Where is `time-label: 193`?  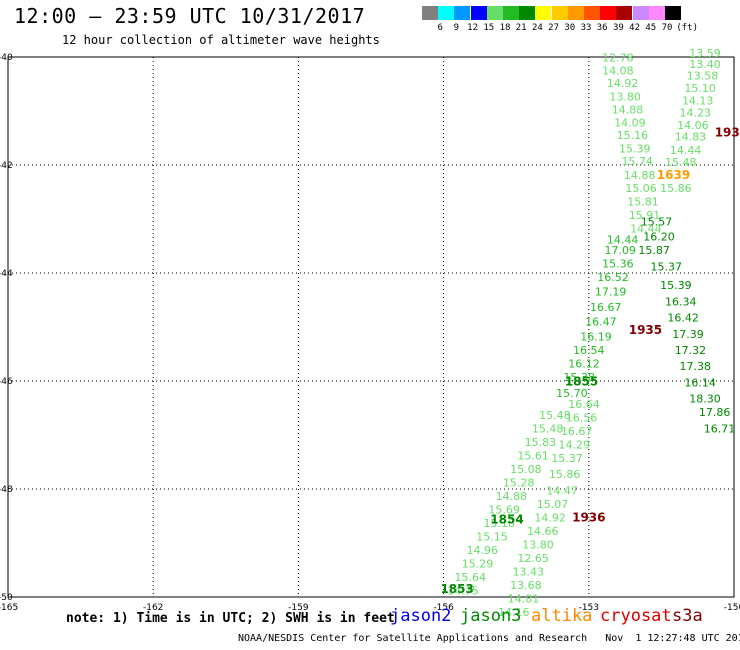 time-label: 193 is located at coordinates (727, 132).